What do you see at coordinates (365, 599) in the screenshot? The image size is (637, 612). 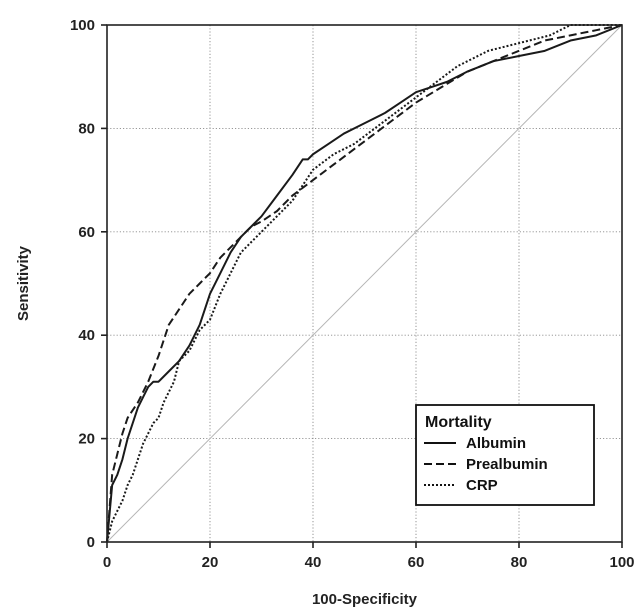 I see `x-axis-title: 100-Specificity` at bounding box center [365, 599].